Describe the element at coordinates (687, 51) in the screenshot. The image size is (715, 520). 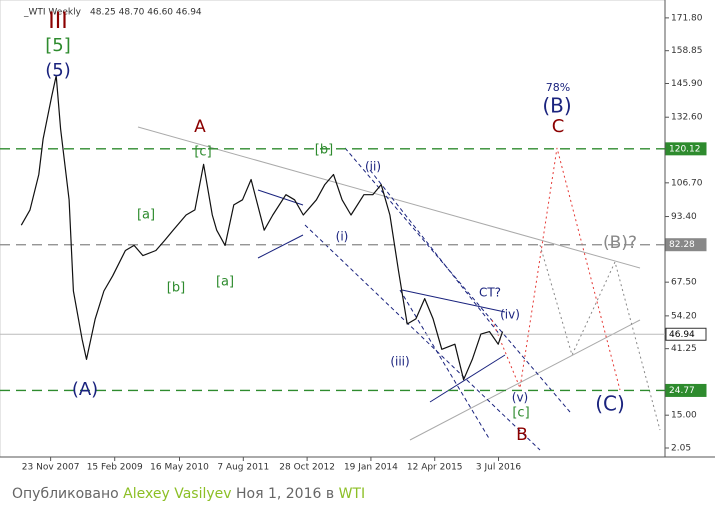
I see `y-tick-label: 158.85` at that location.